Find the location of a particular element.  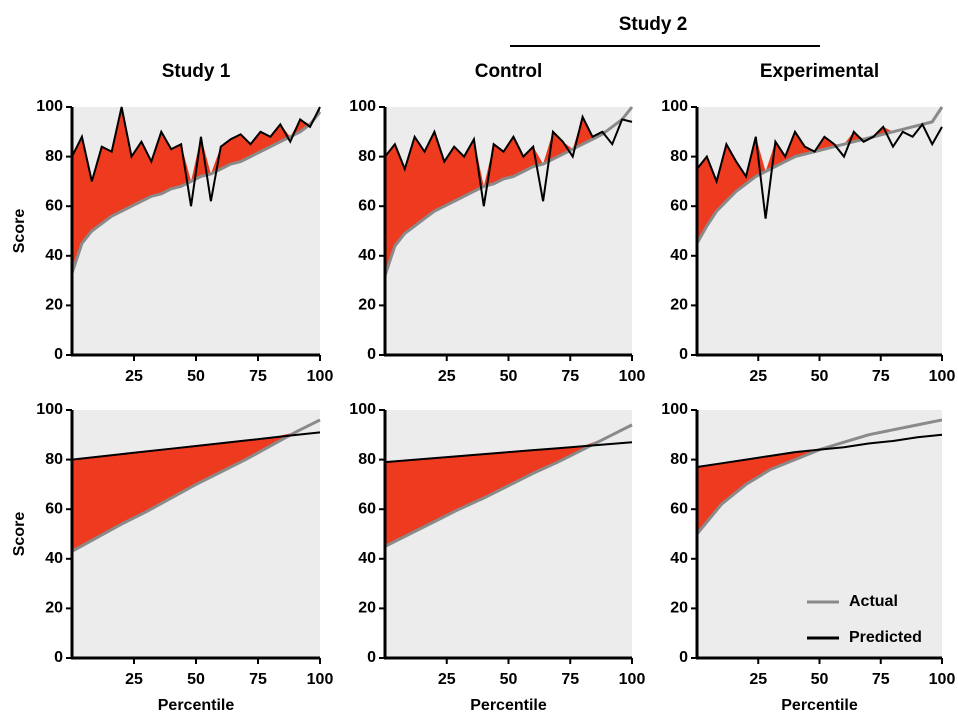

panel-title: Experimental is located at coordinates (819, 71).